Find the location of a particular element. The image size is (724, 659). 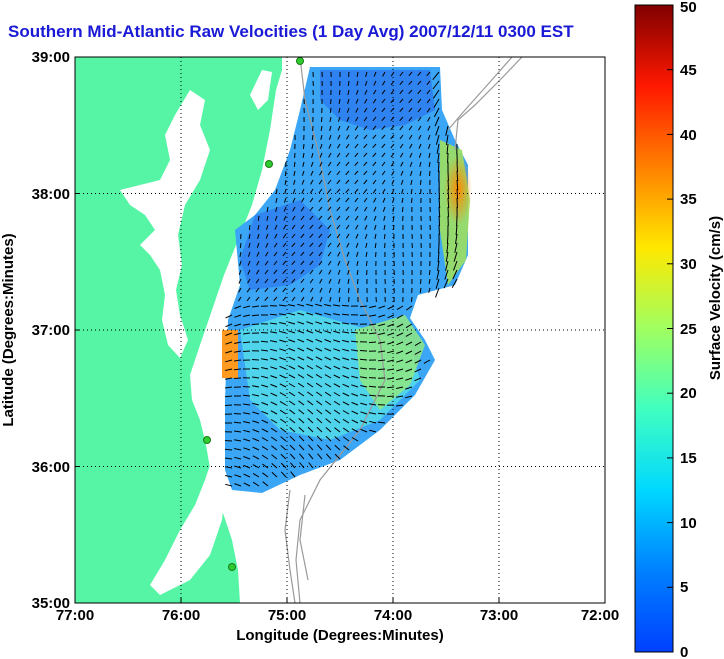

colorbar-tick-label: 50 is located at coordinates (688, 8).